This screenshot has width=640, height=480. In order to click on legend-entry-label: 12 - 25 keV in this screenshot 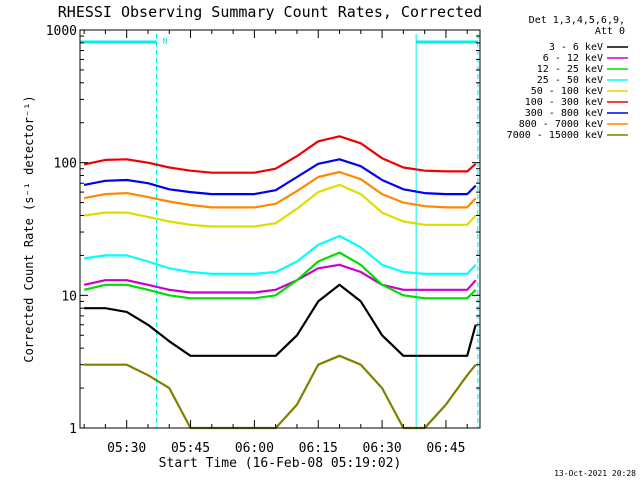, I will do `click(570, 69)`.